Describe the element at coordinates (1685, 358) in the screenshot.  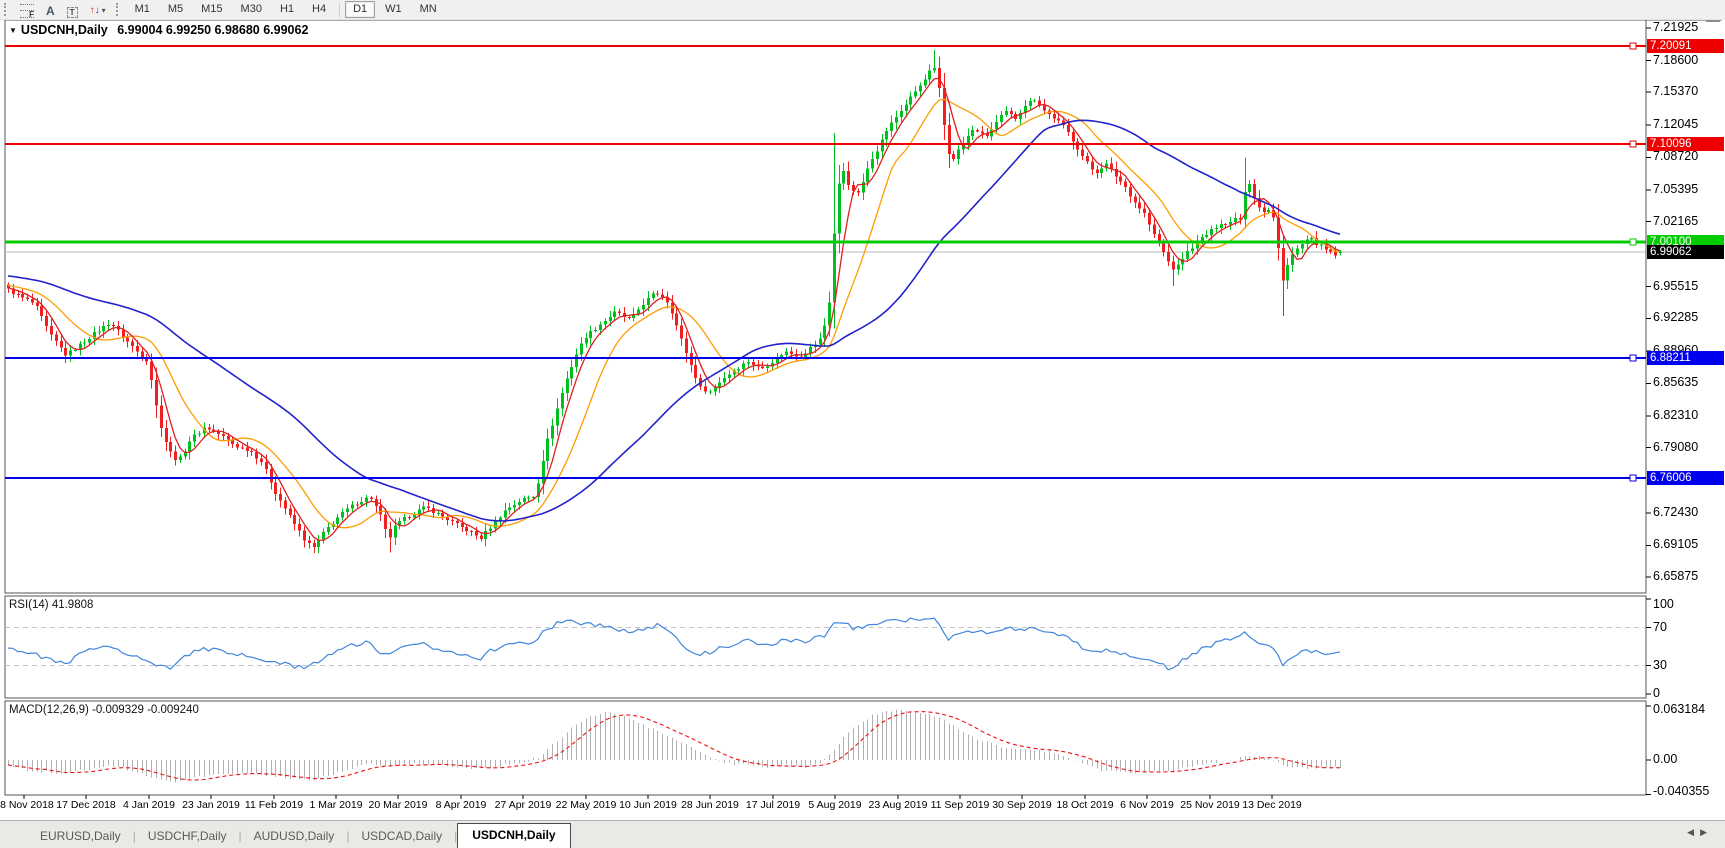
I see `price-level-badge: 6.88211` at that location.